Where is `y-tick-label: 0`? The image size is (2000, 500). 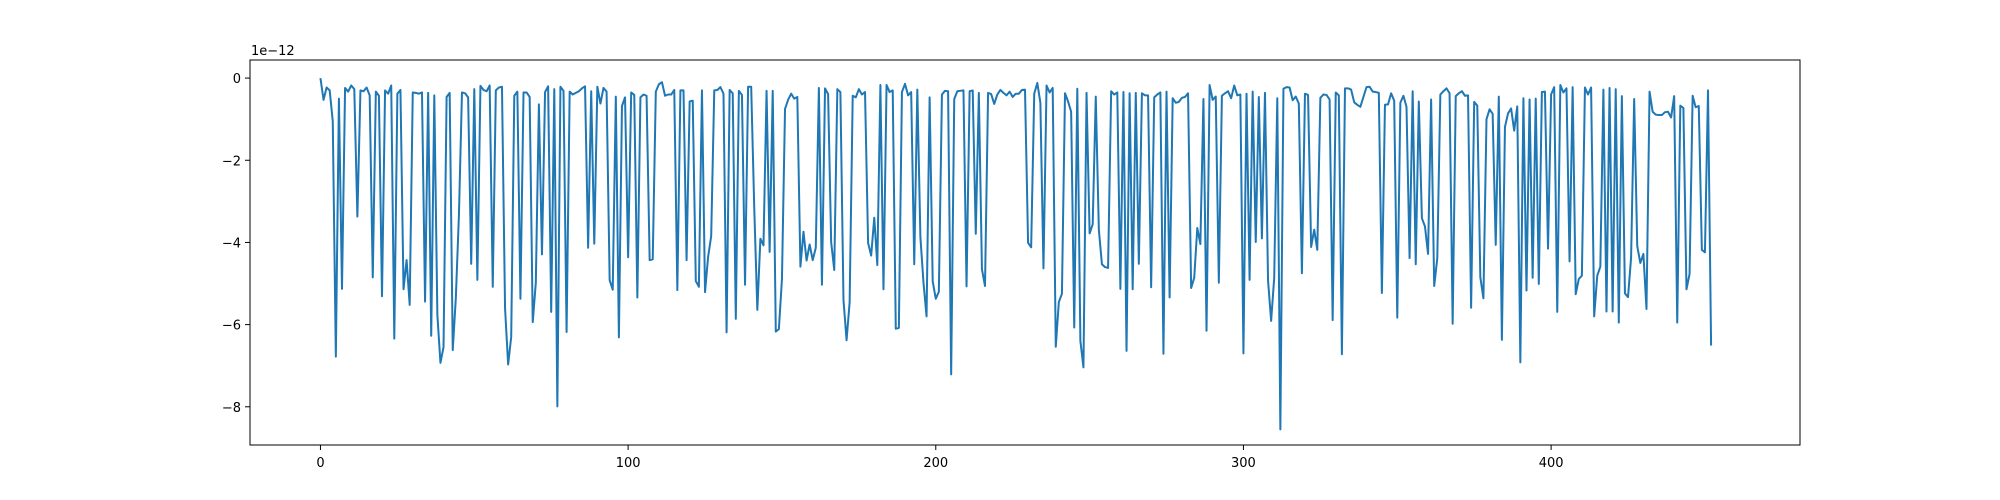 y-tick-label: 0 is located at coordinates (237, 79).